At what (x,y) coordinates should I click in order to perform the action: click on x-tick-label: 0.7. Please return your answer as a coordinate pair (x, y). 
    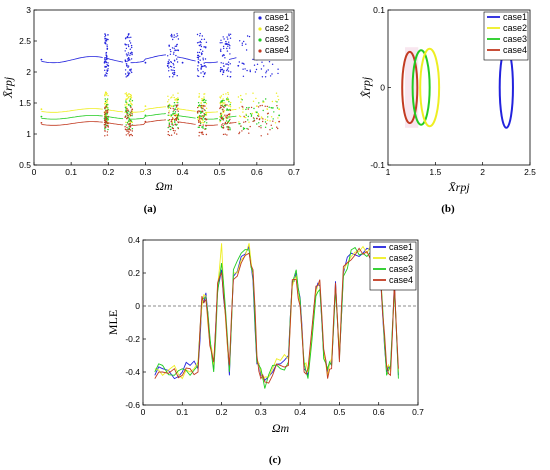
    Looking at the image, I should click on (418, 412).